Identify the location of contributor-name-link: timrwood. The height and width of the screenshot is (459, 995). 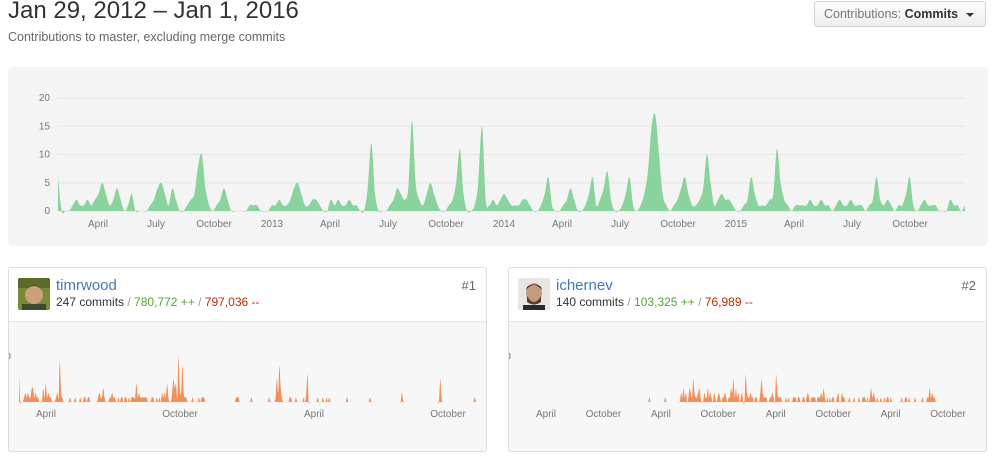
(86, 285).